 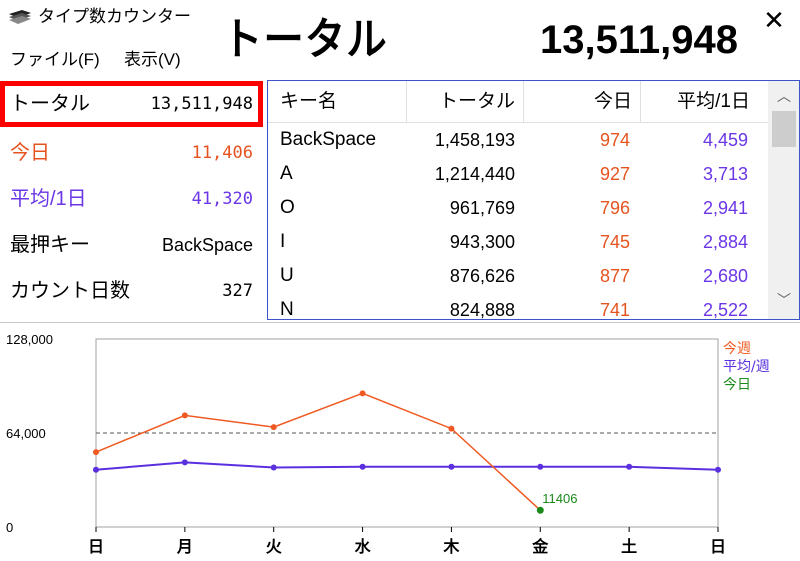 I want to click on stat-today: 今日 11,406, so click(x=131, y=153).